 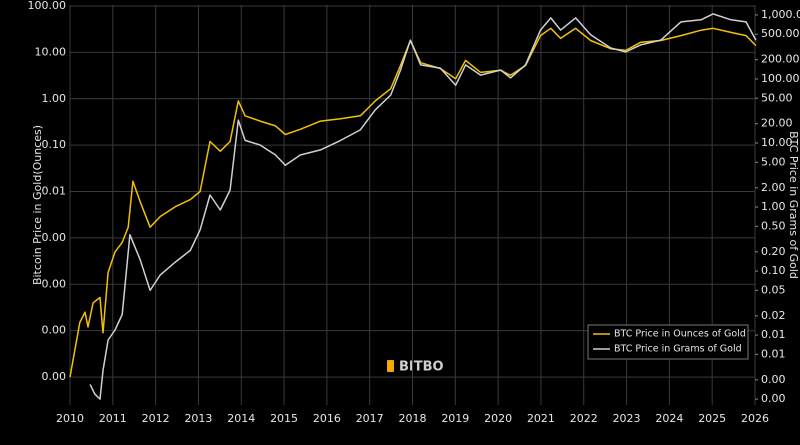 What do you see at coordinates (780, 78) in the screenshot?
I see `y2-tick-label: 100.00` at bounding box center [780, 78].